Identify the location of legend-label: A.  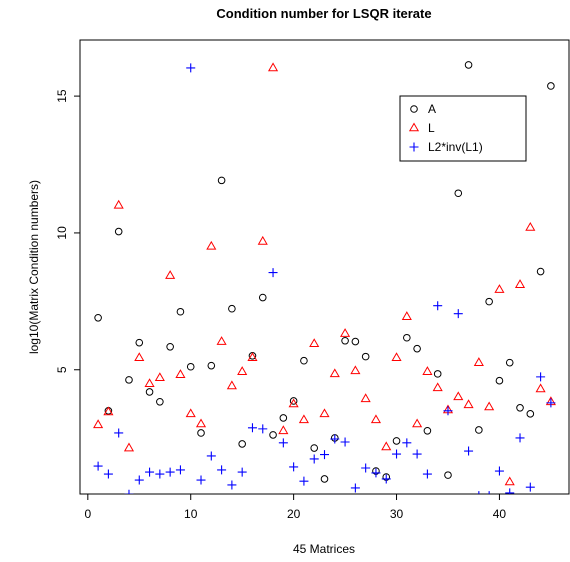
(432, 109).